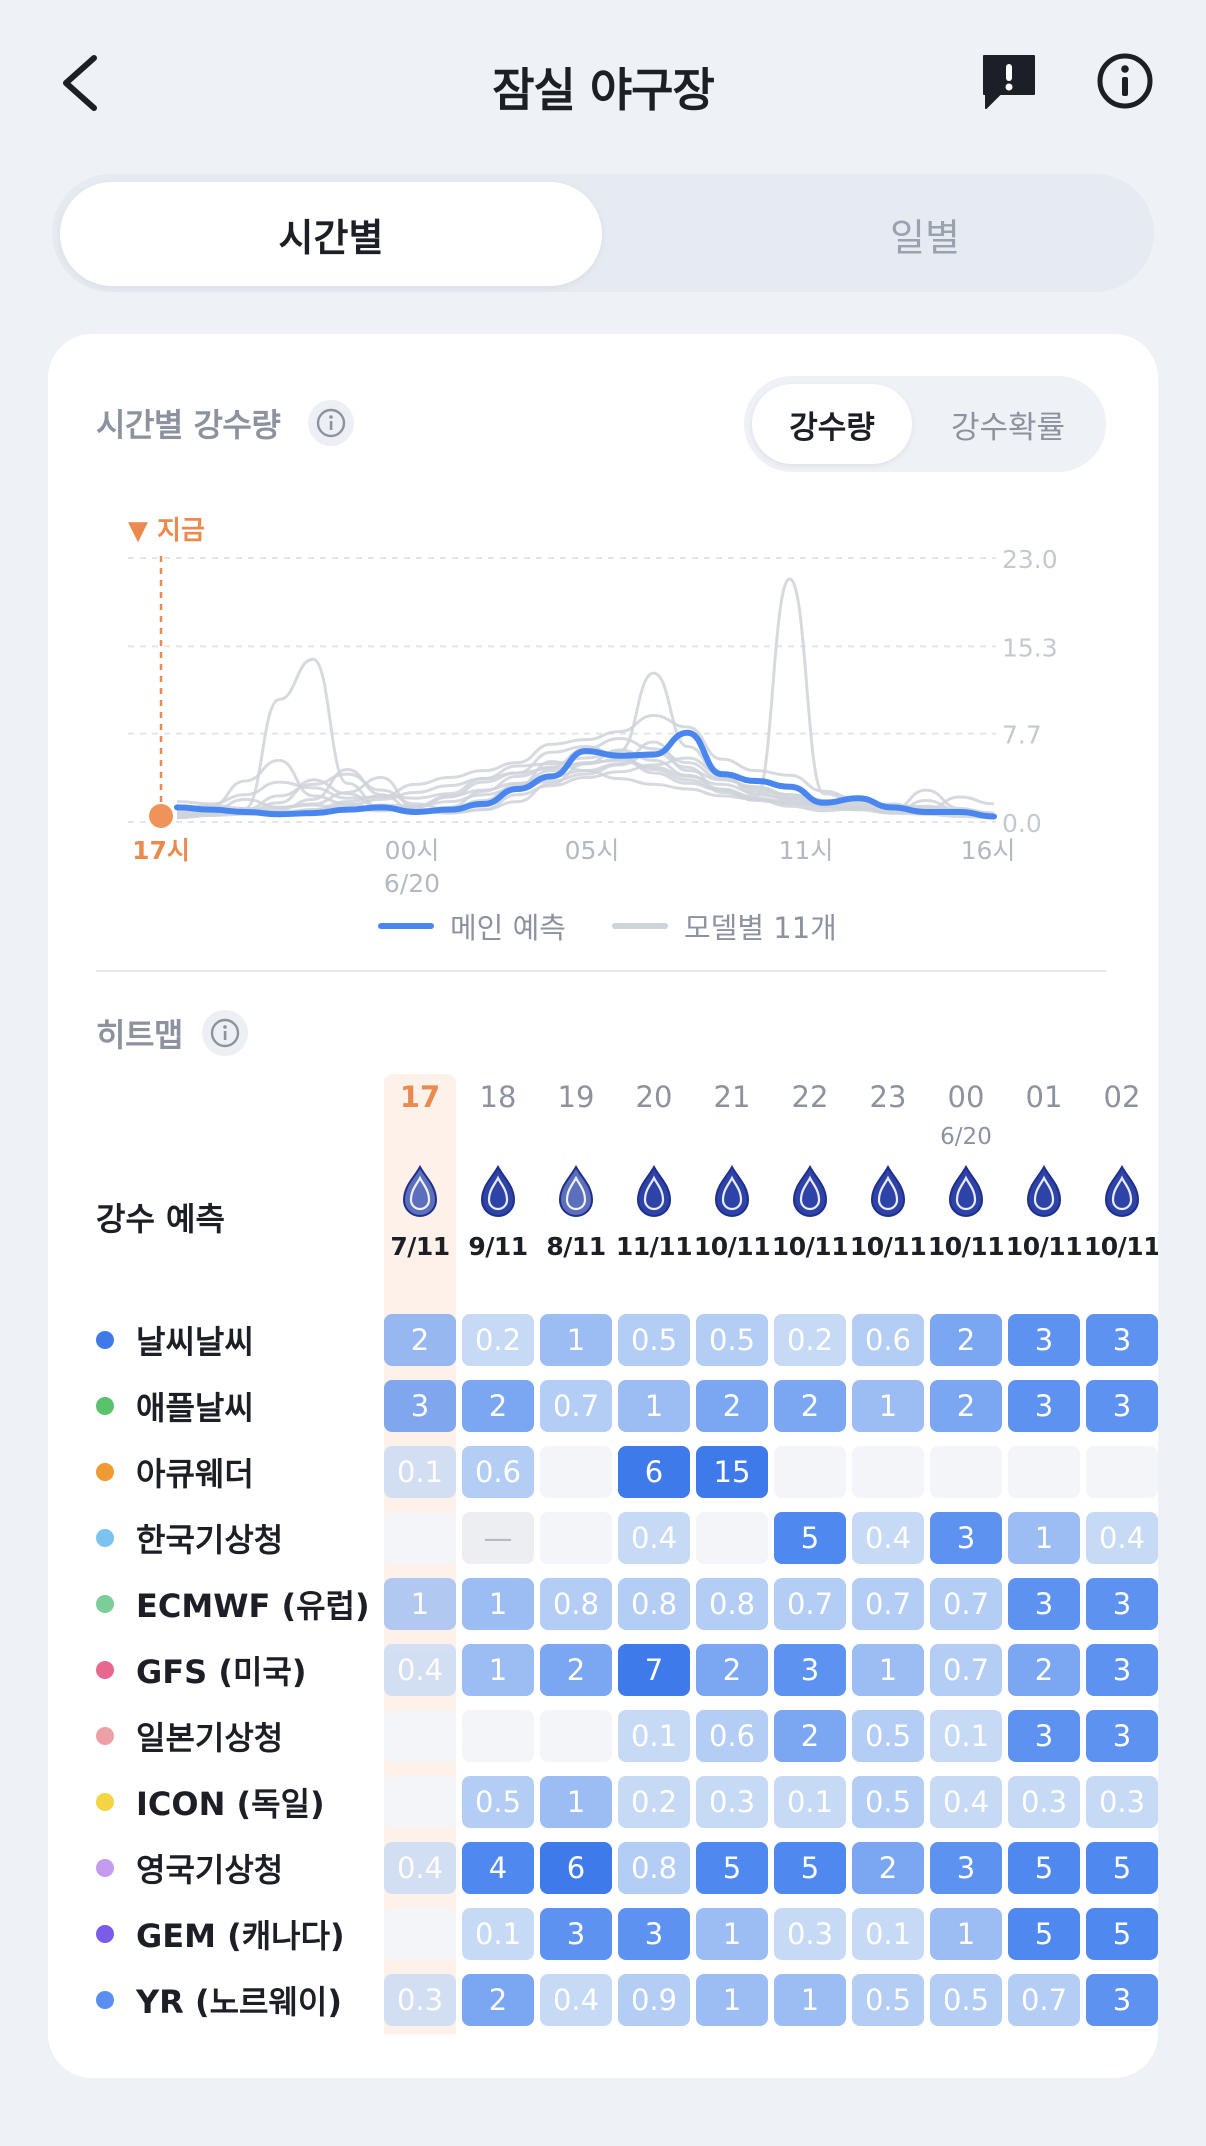 Image resolution: width=1206 pixels, height=2146 pixels. What do you see at coordinates (654, 2000) in the screenshot?
I see `heatmap-cell: 0.9` at bounding box center [654, 2000].